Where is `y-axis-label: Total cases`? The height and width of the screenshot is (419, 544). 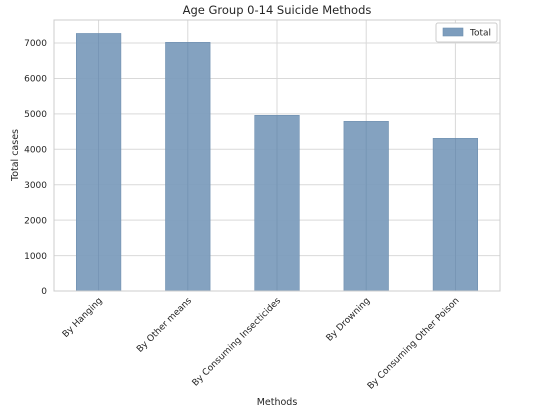
y-axis-label: Total cases is located at coordinates (15, 155).